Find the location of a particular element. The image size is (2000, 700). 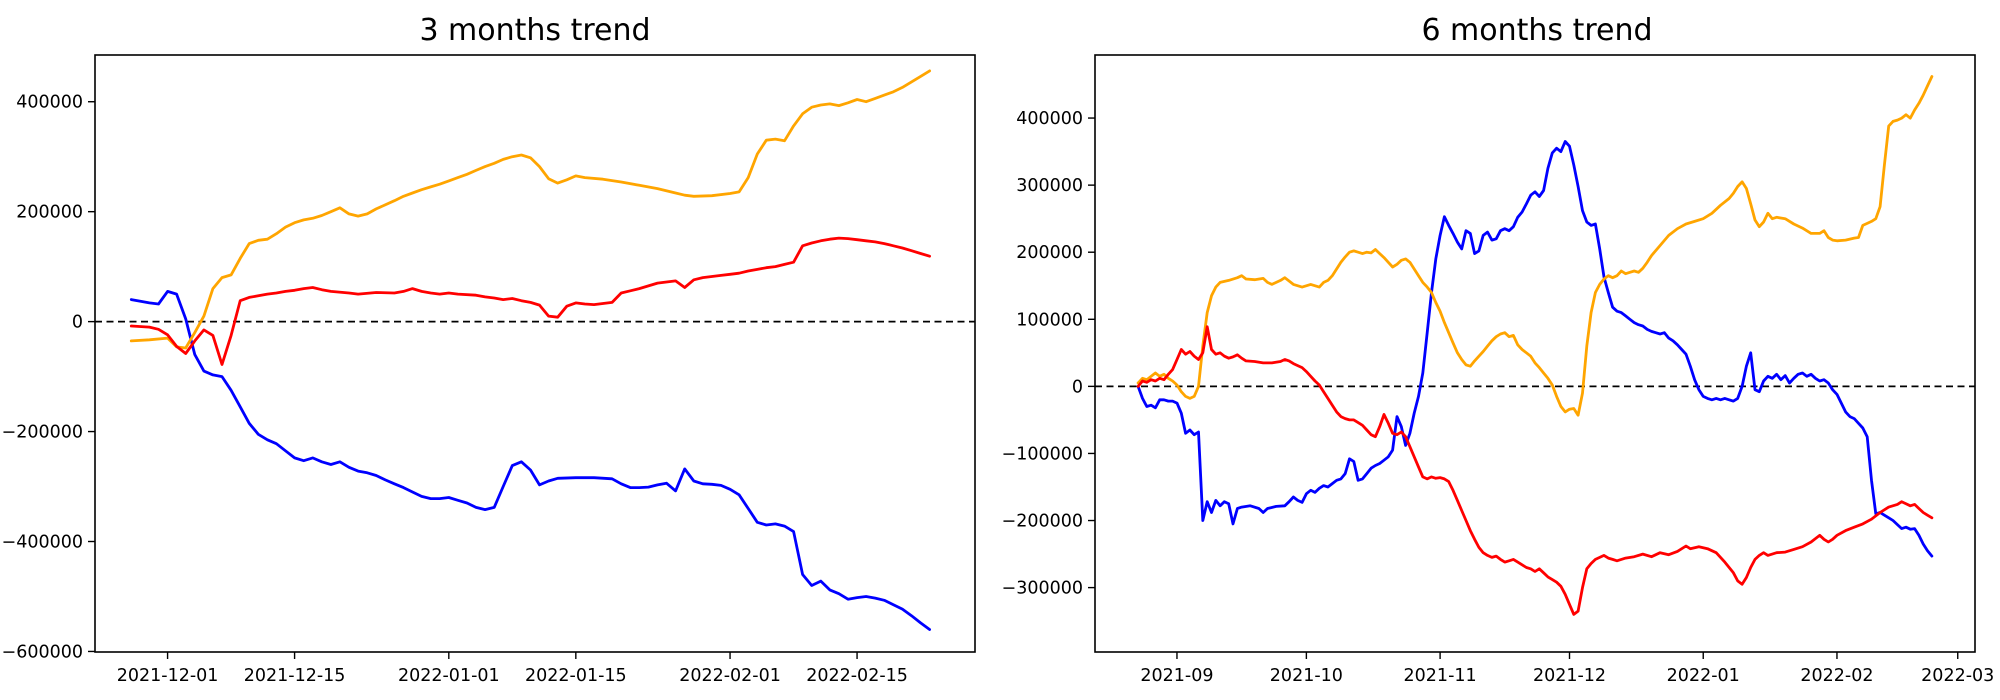

chart-title: 3 months trend is located at coordinates (534, 30).